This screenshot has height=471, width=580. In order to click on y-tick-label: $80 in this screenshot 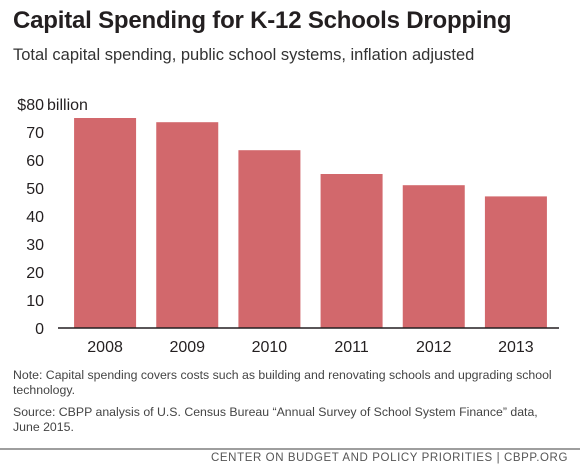, I will do `click(30, 105)`.